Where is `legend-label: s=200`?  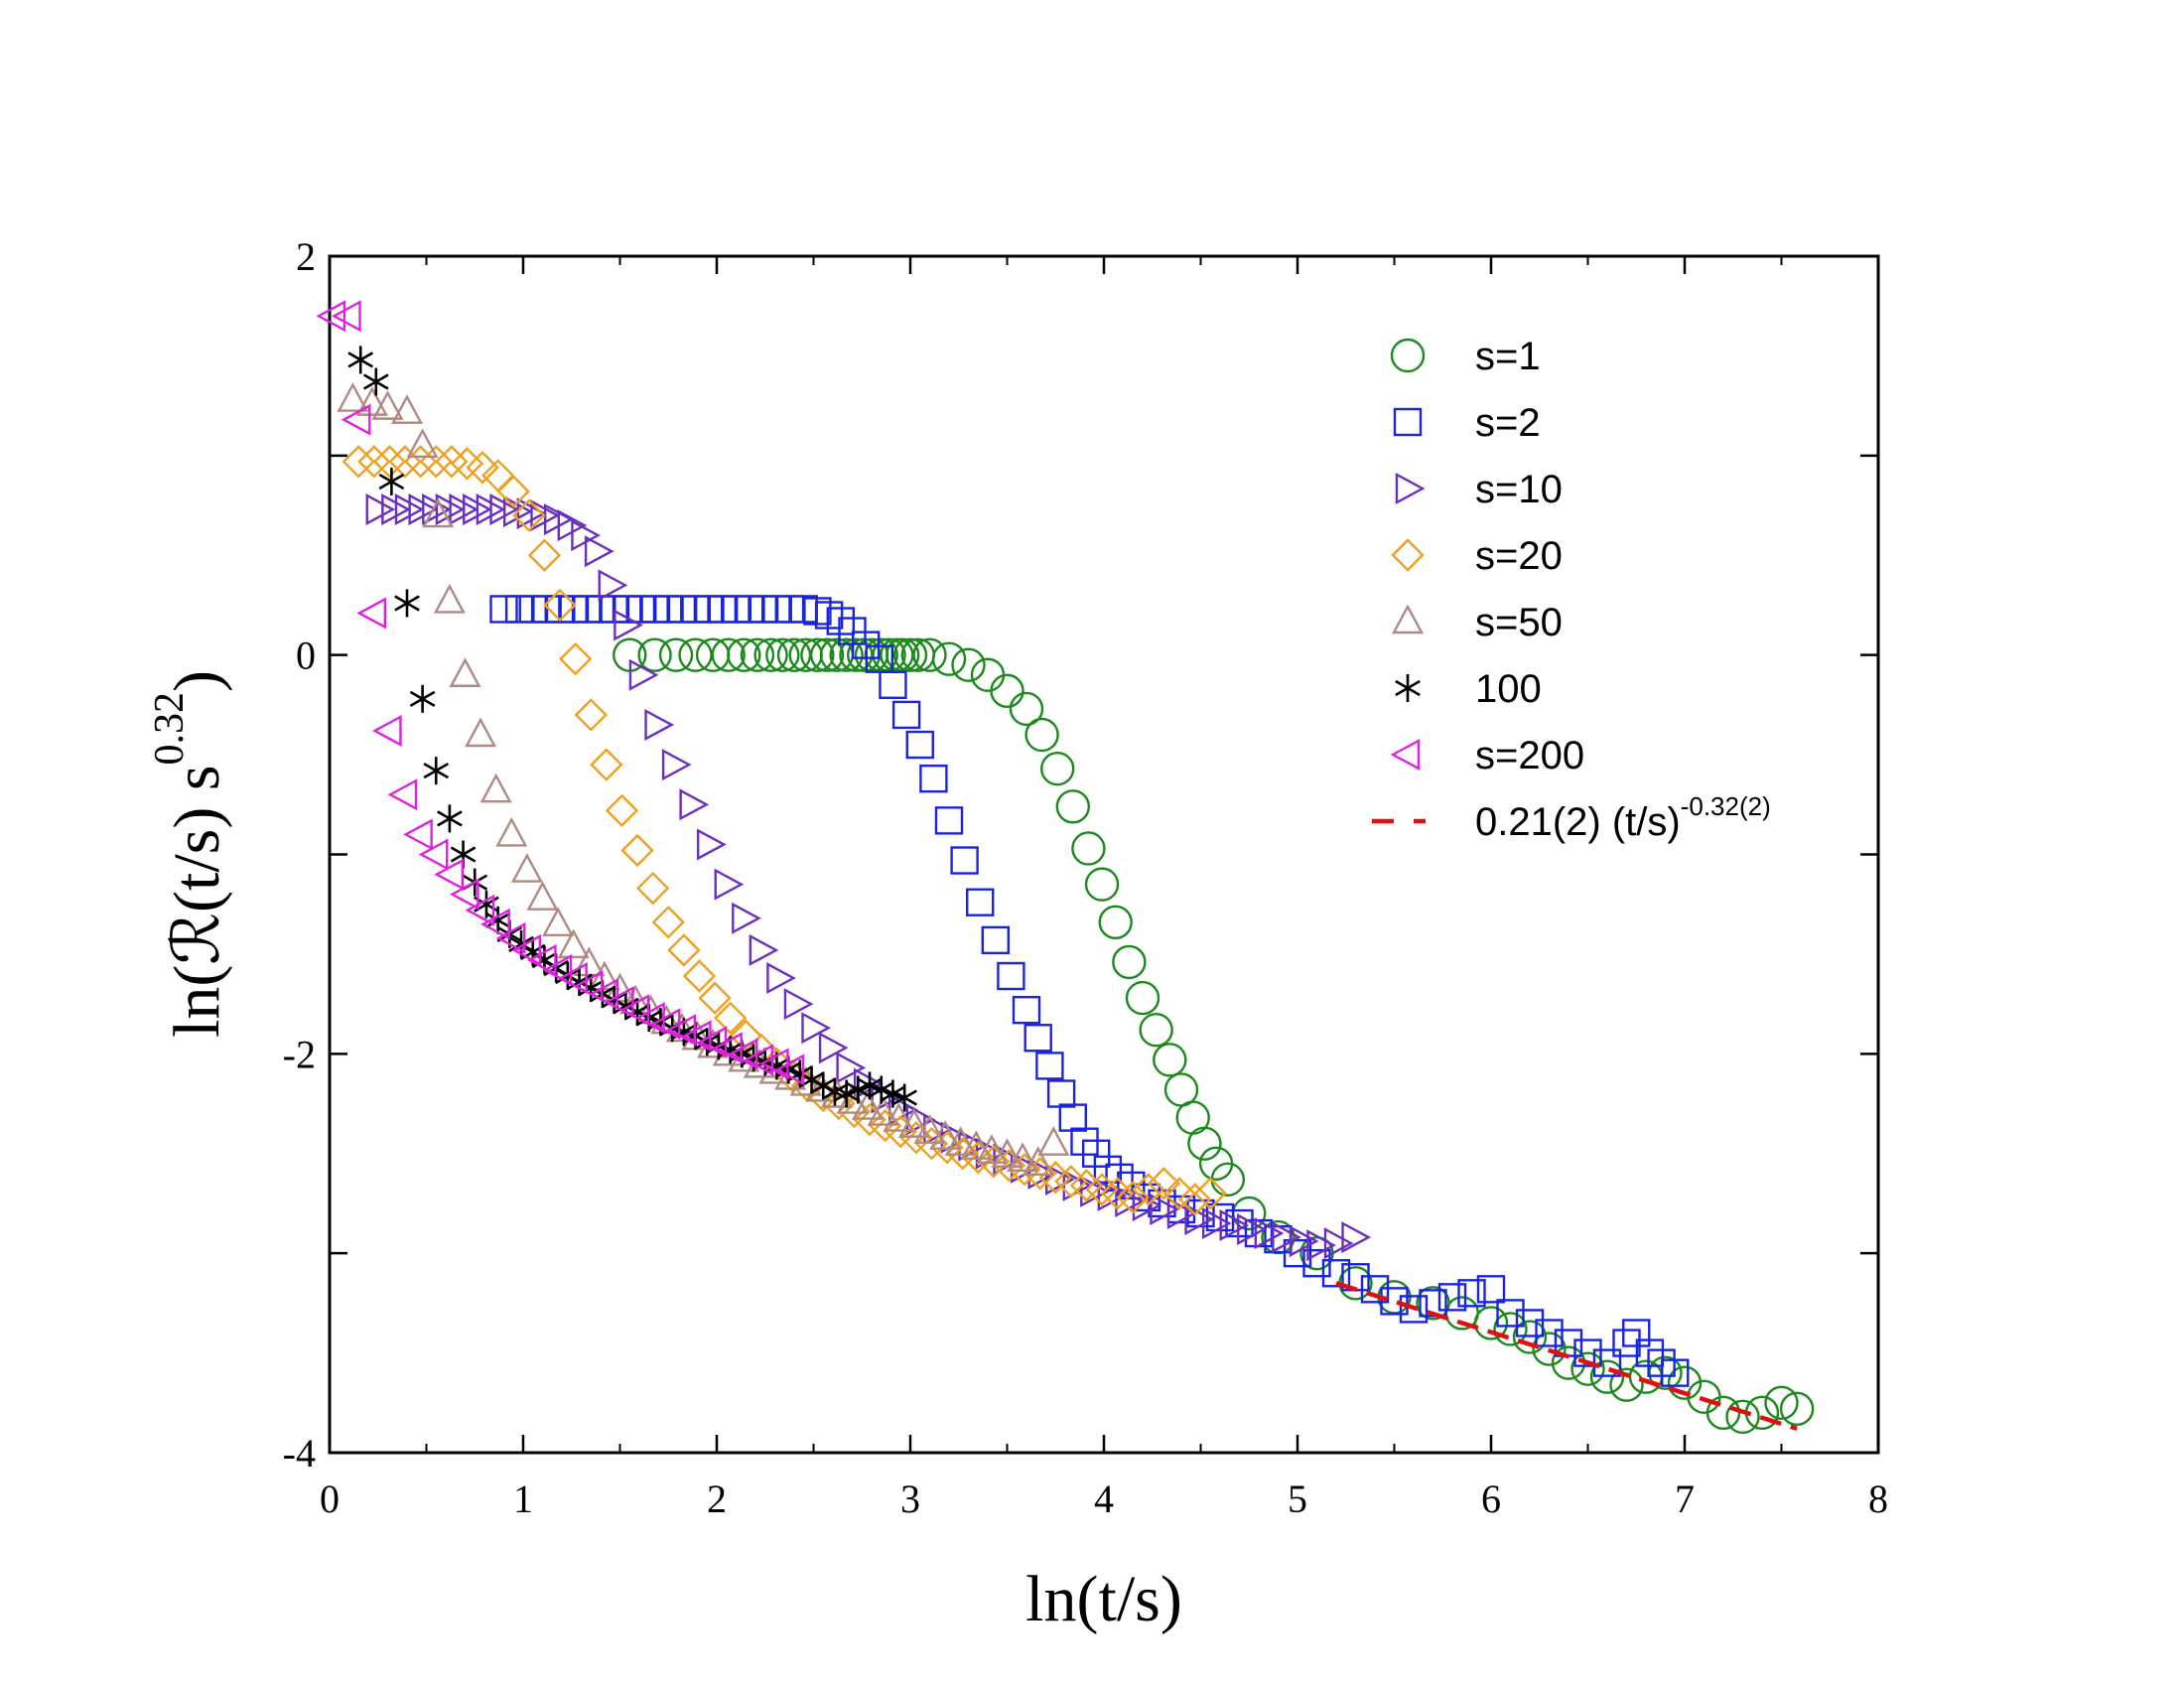
legend-label: s=200 is located at coordinates (1529, 755).